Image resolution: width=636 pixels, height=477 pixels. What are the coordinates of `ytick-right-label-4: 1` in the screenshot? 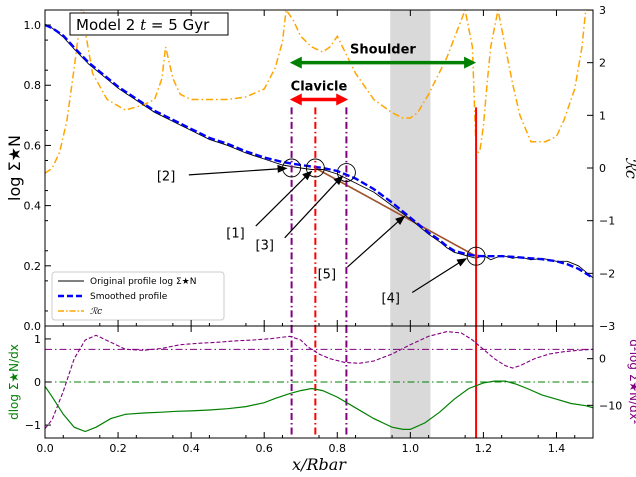 It's located at (602, 115).